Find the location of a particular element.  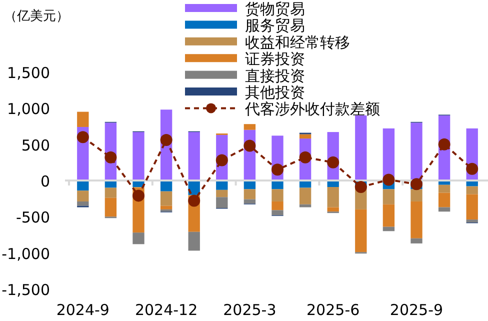

x-tick-label: 2024-12 is located at coordinates (166, 310).